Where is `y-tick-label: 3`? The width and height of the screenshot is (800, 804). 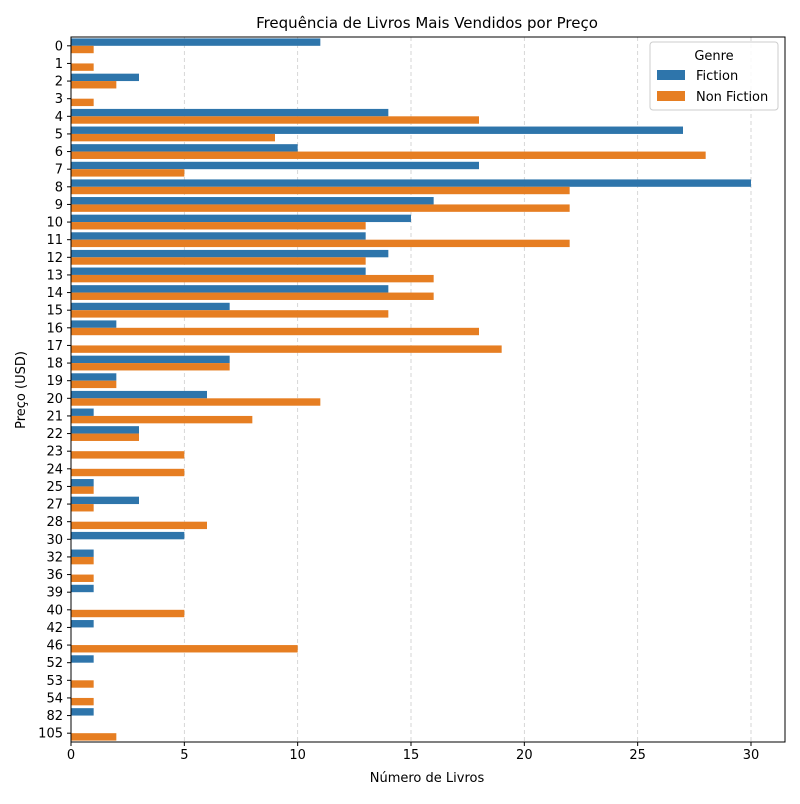
y-tick-label: 3 is located at coordinates (59, 99).